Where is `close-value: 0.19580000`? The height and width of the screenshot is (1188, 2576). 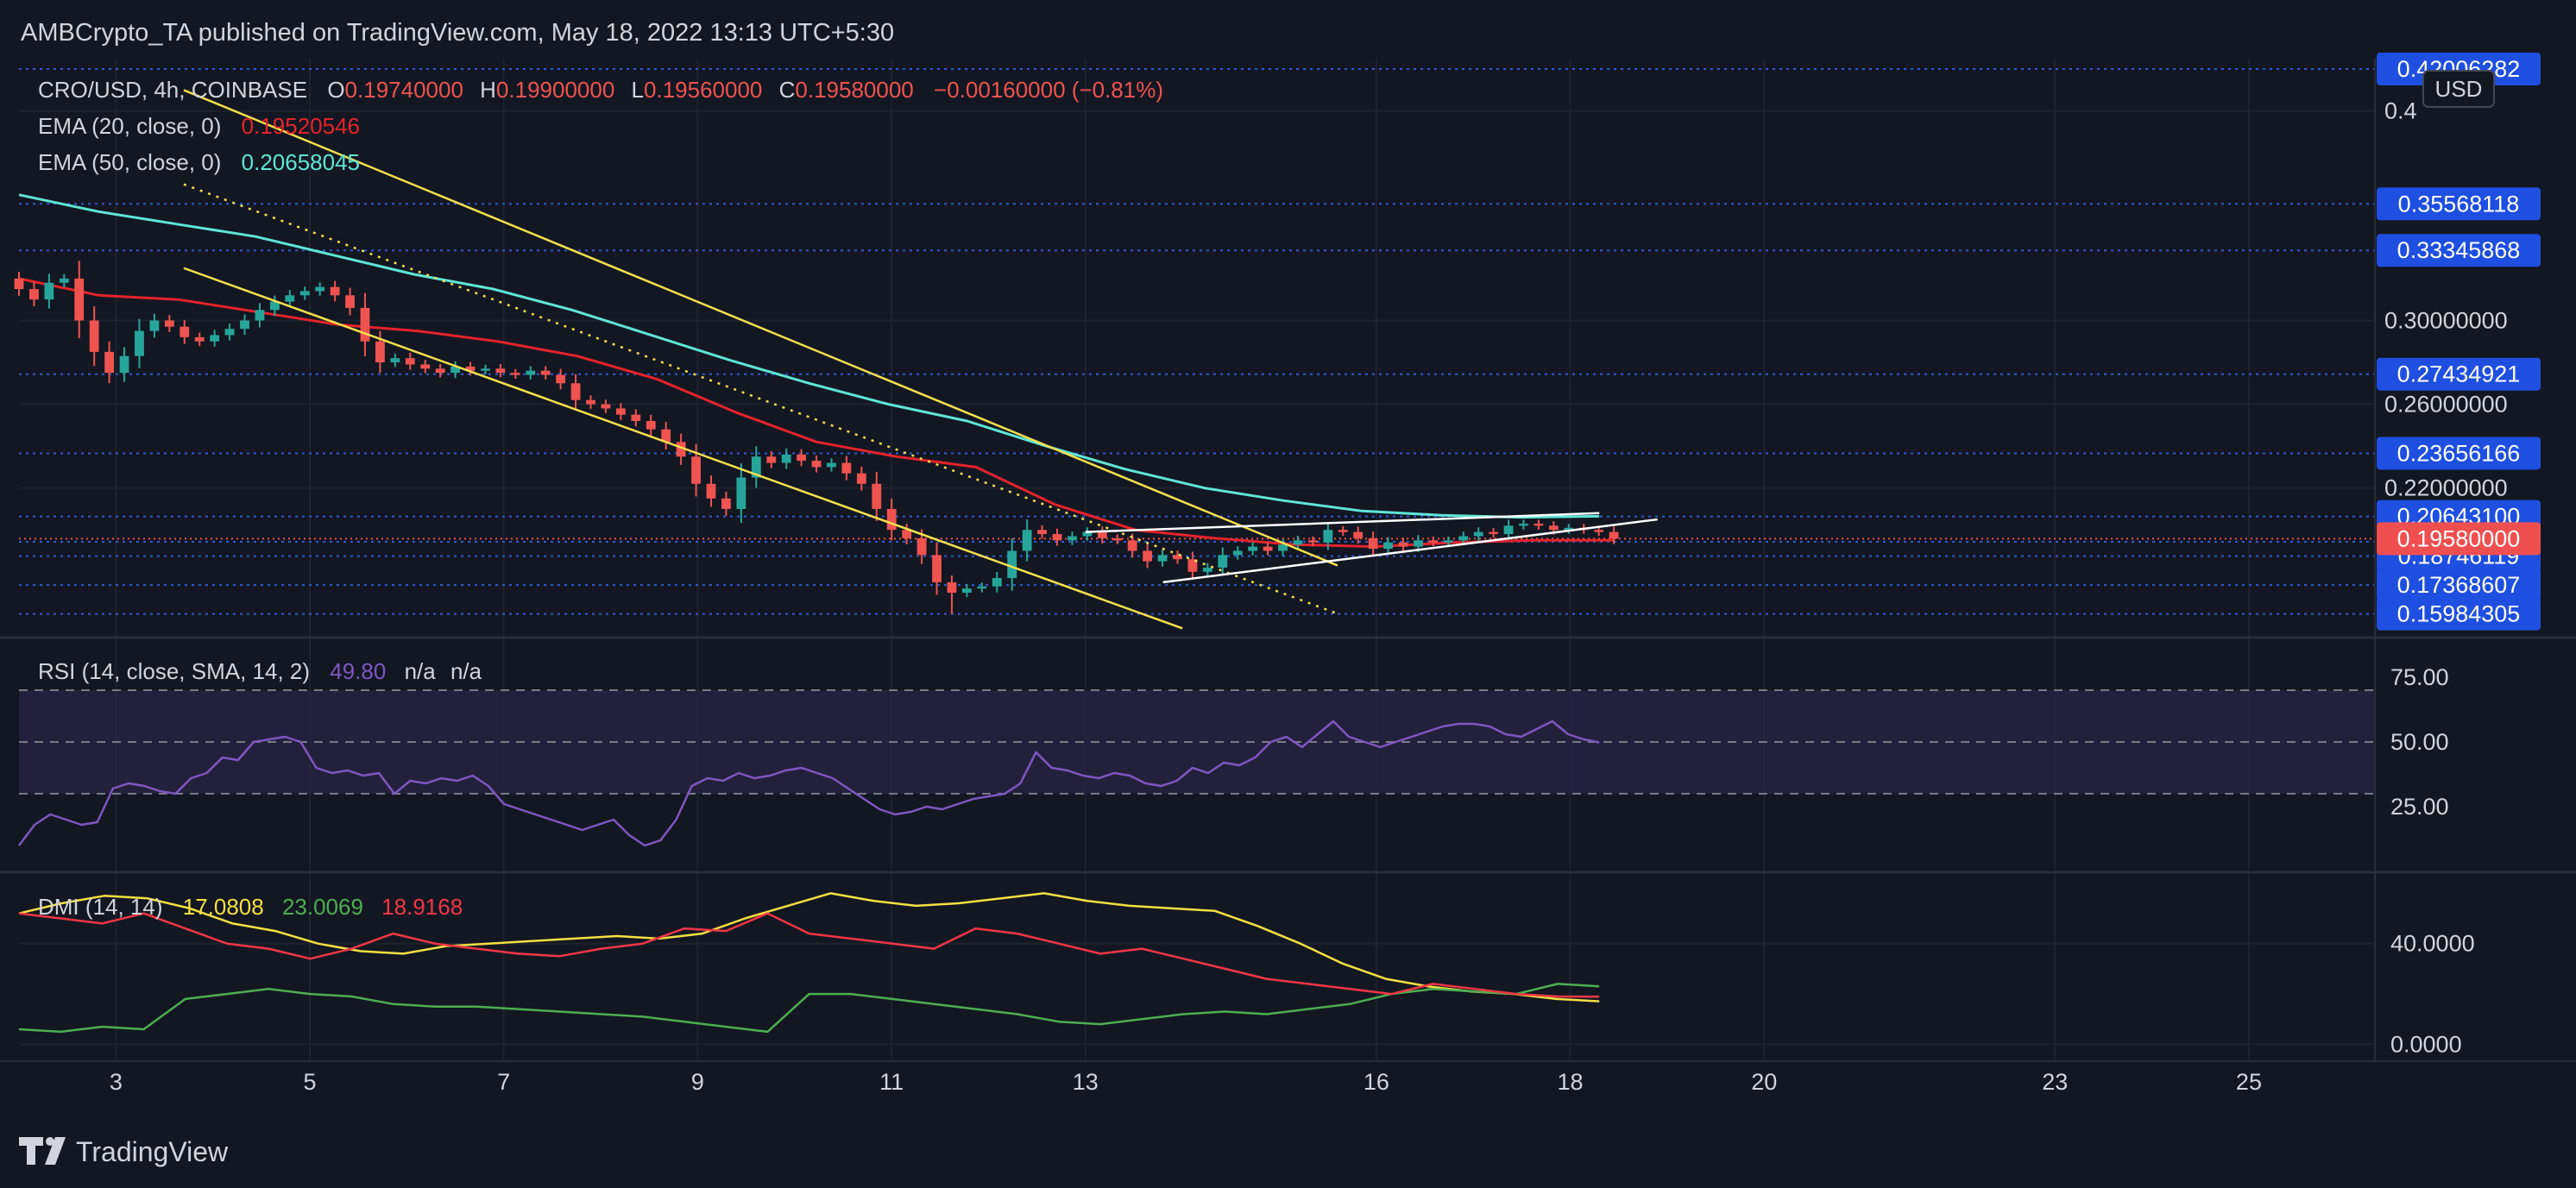 close-value: 0.19580000 is located at coordinates (854, 90).